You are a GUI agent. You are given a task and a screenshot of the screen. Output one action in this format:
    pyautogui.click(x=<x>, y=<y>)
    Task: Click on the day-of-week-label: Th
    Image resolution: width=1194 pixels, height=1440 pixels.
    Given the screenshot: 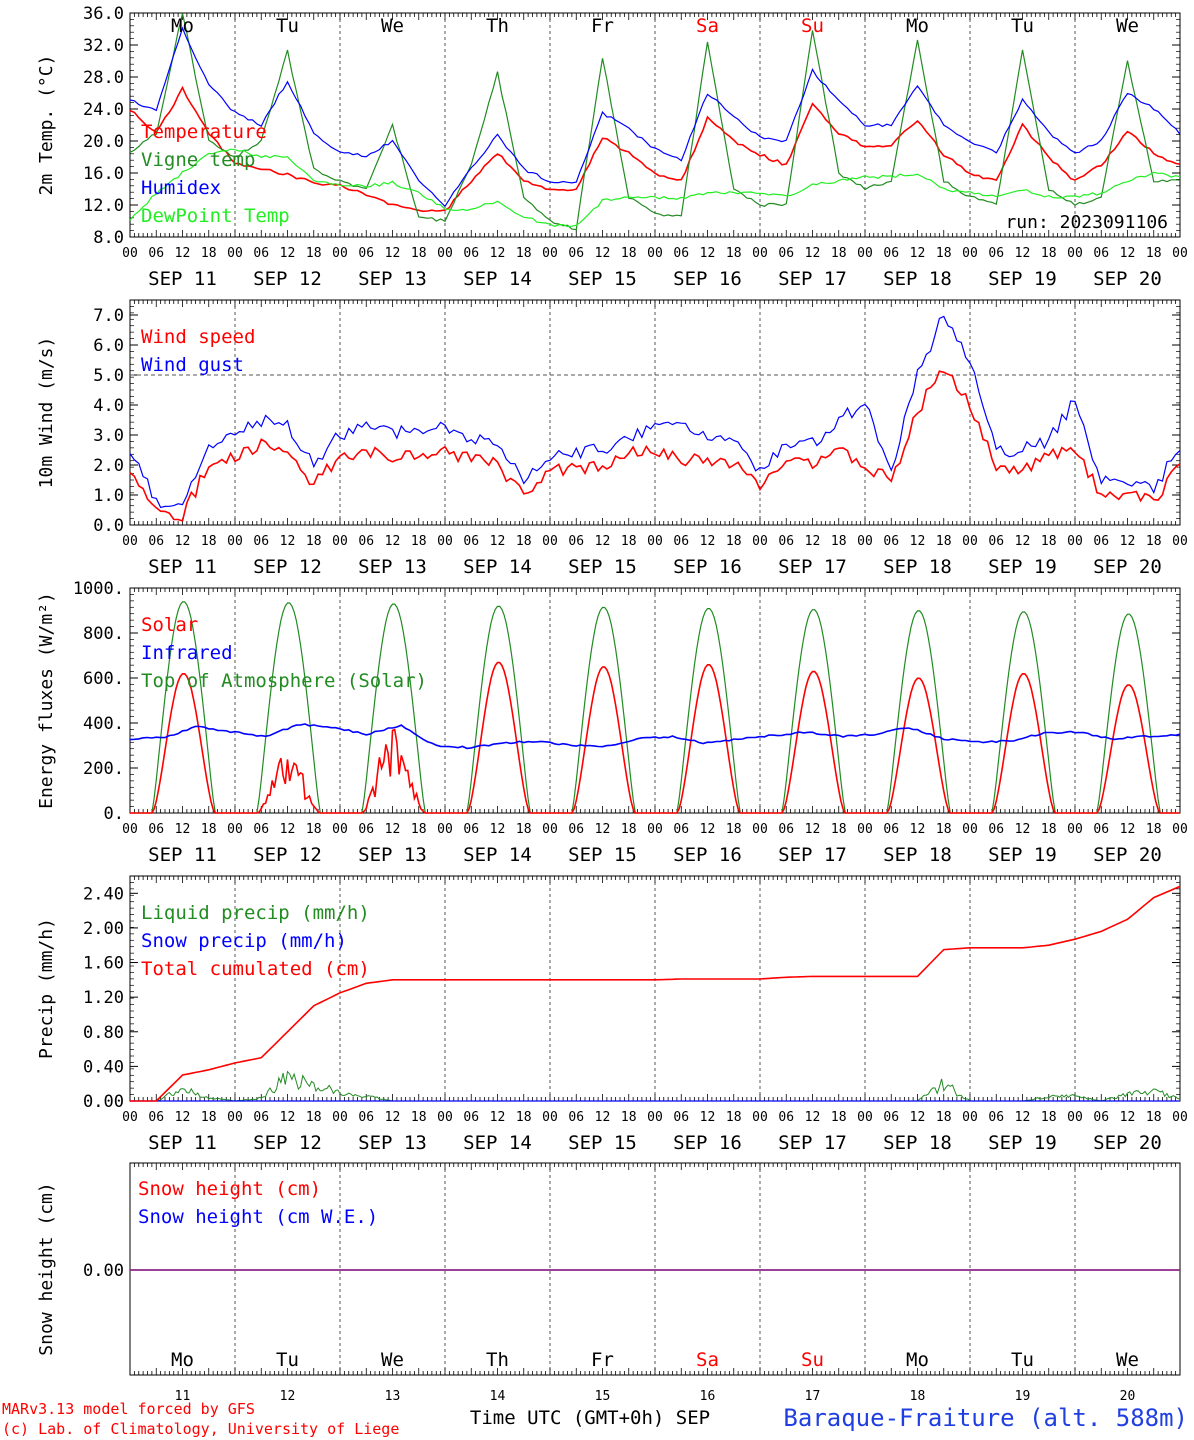 What is the action you would take?
    pyautogui.click(x=497, y=26)
    